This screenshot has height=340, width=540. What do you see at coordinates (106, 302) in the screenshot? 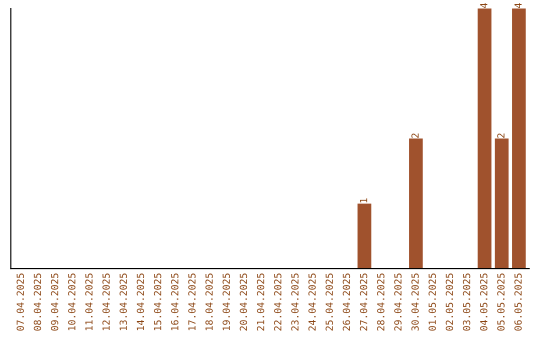
I see `x-tick-label: 12.04.2025` at bounding box center [106, 302].